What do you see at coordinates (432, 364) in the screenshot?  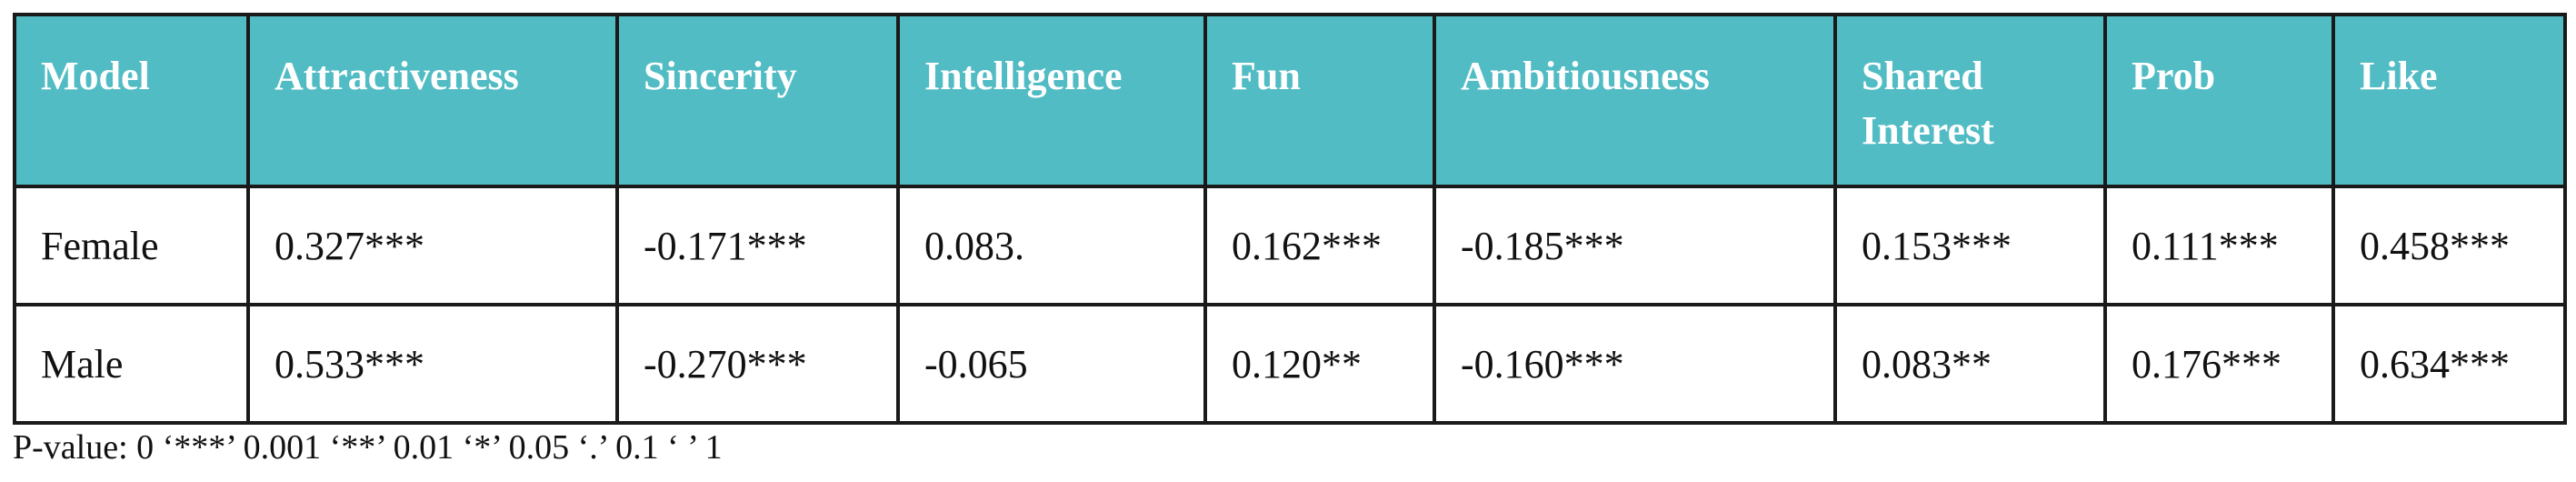 I see `cell-attractiveness: 0.533***` at bounding box center [432, 364].